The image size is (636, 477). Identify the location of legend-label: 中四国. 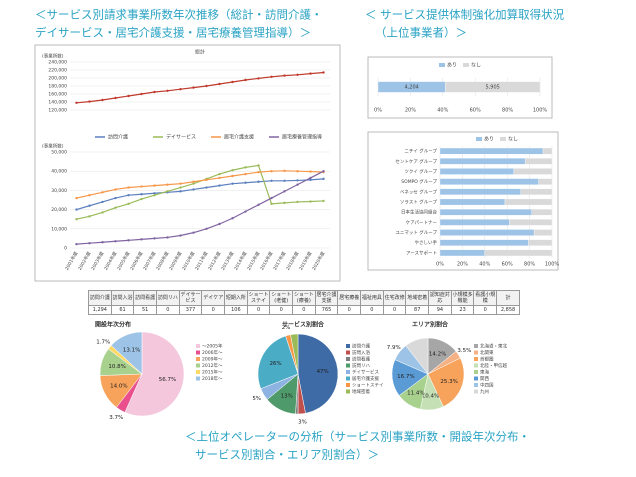
(487, 385).